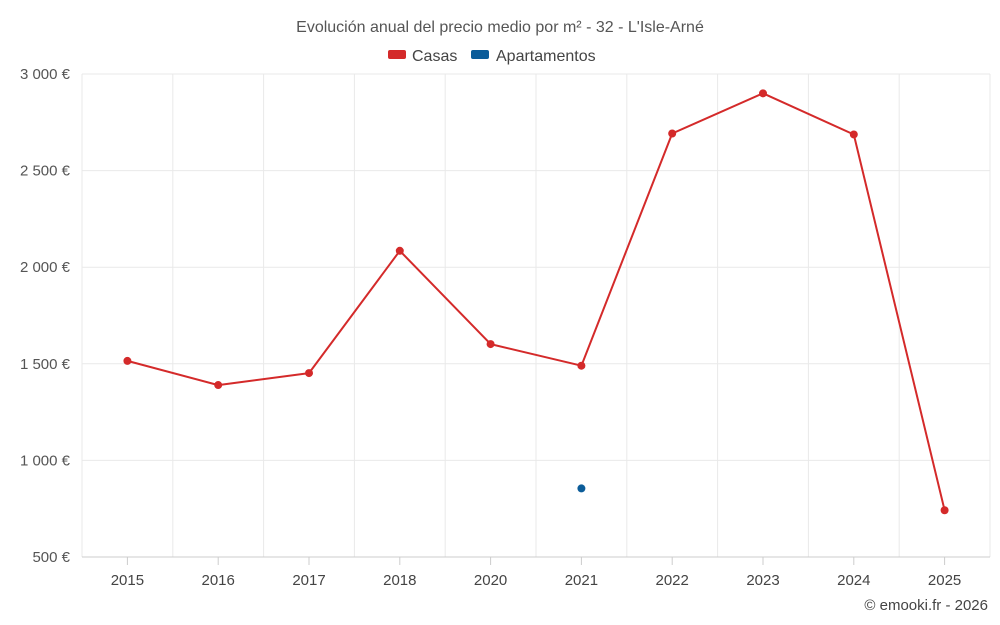  Describe the element at coordinates (672, 580) in the screenshot. I see `x-tick-label: 2022` at that location.